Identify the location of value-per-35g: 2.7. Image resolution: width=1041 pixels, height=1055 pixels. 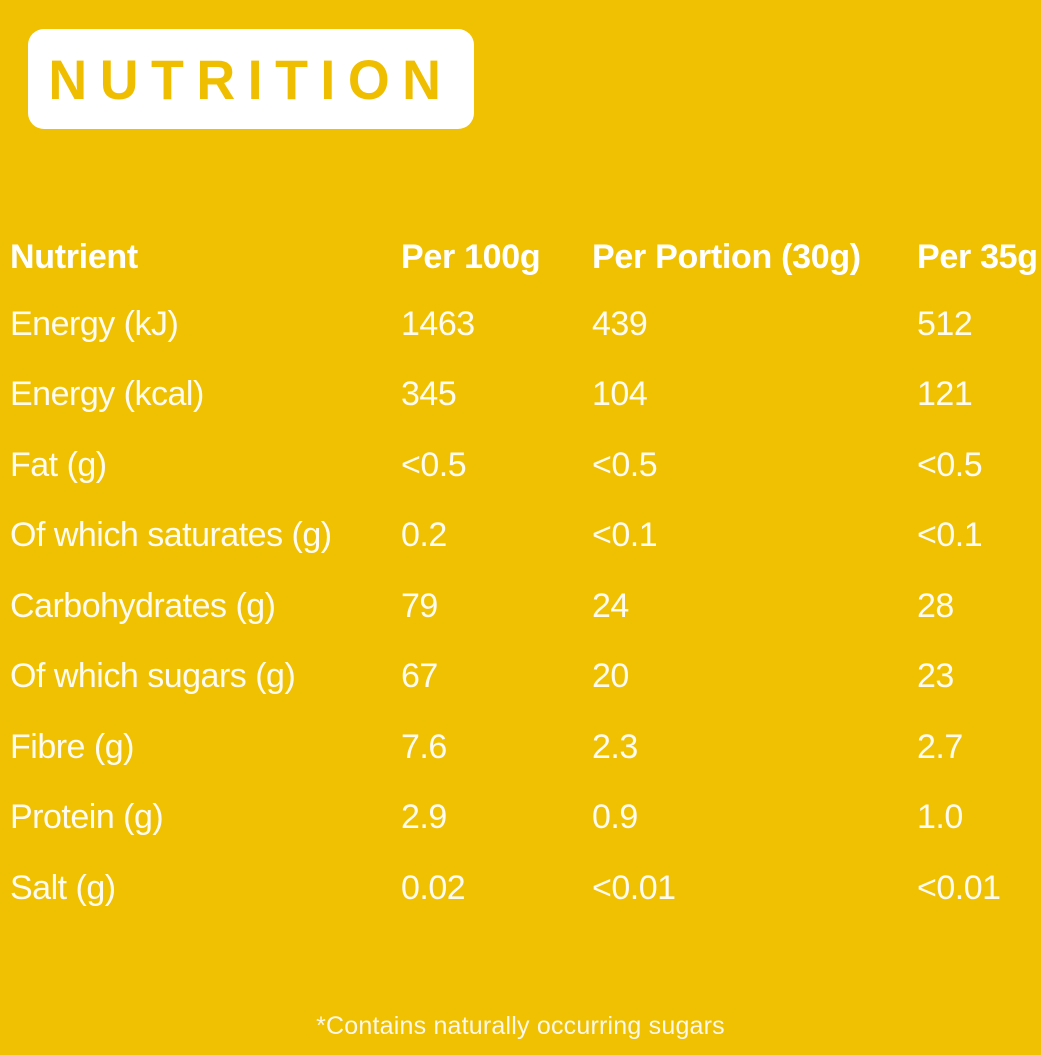
(940, 746).